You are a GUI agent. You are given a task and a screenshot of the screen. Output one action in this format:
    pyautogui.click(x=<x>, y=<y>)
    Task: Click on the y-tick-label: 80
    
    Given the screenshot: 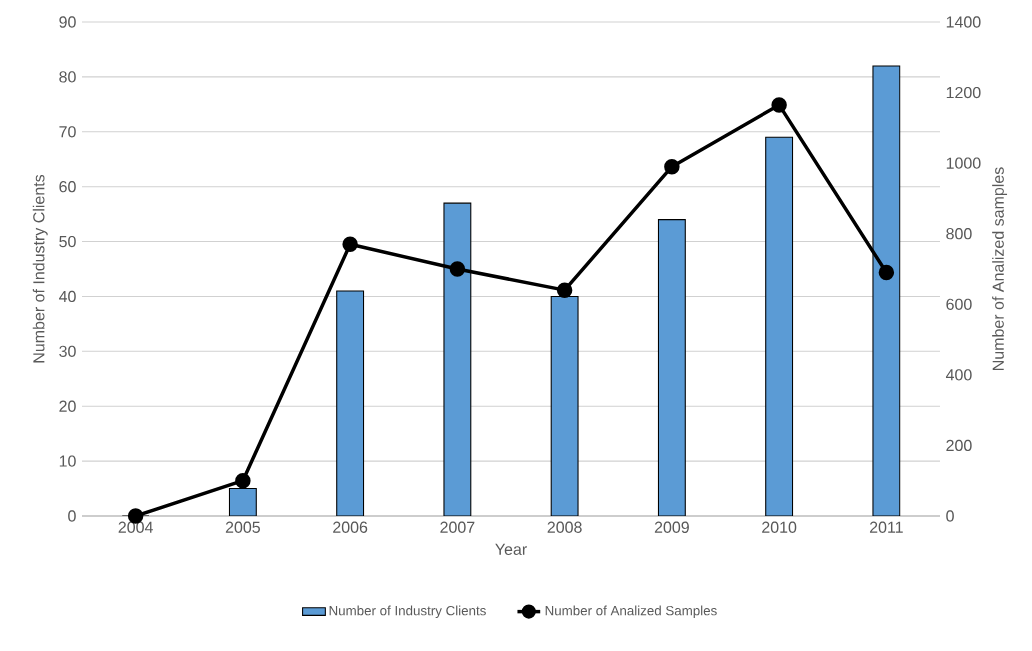 What is the action you would take?
    pyautogui.click(x=67, y=77)
    